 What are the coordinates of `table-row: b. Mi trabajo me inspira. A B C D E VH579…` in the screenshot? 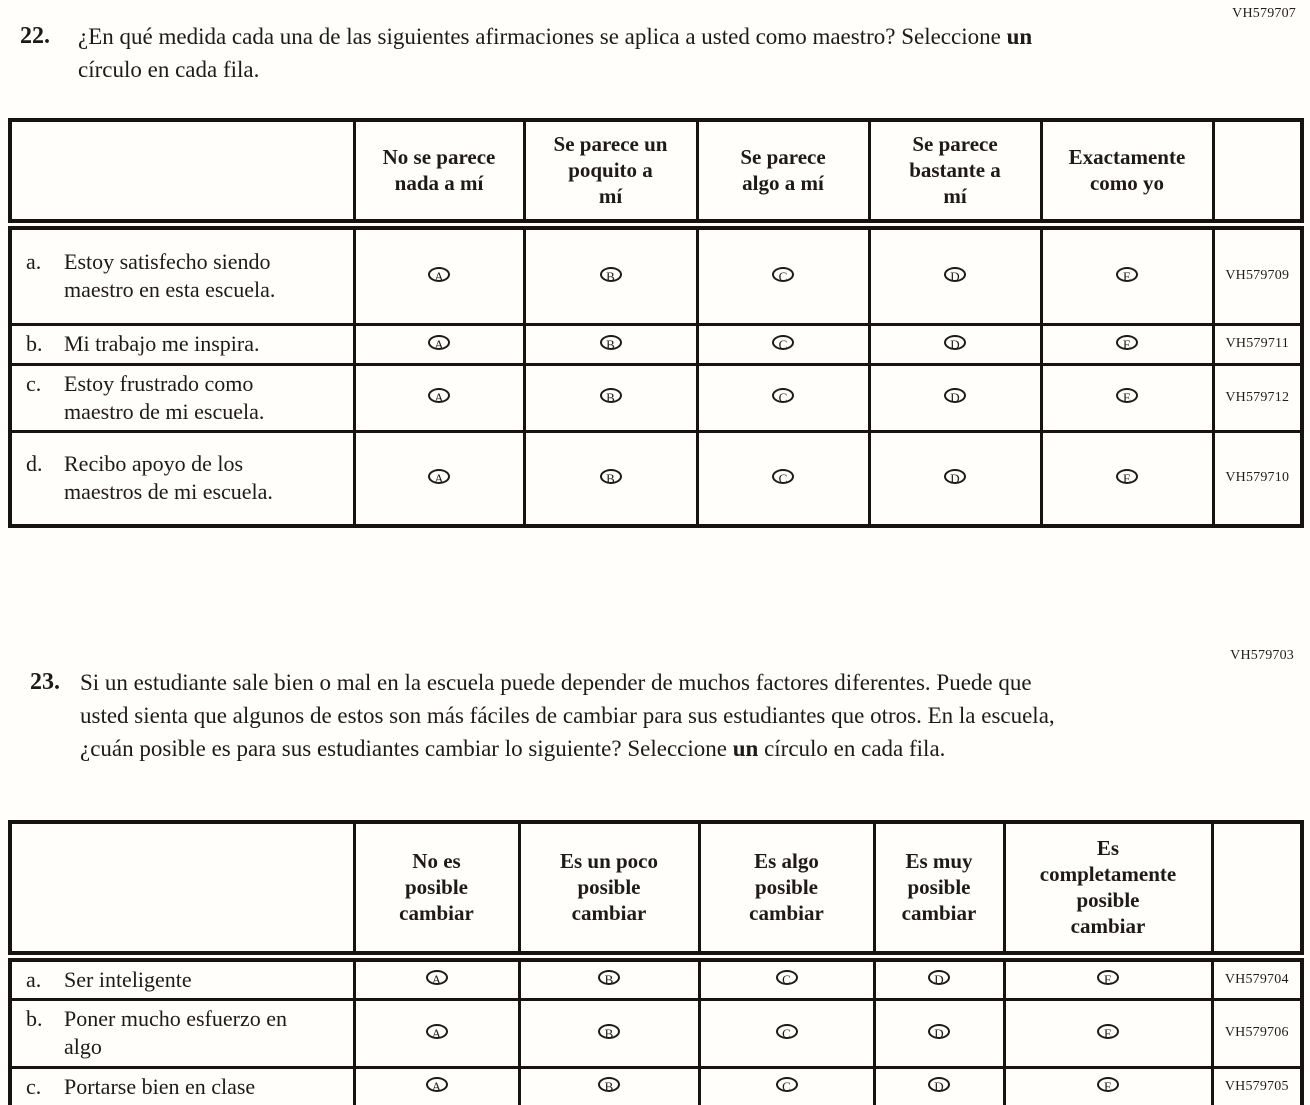 It's located at (656, 344).